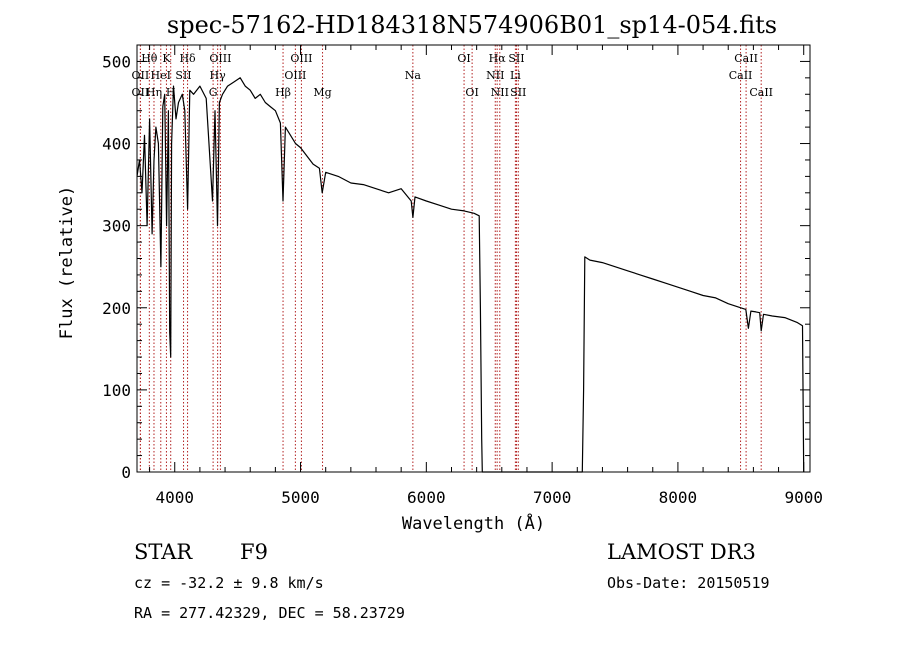 The width and height of the screenshot is (900, 649). What do you see at coordinates (126, 472) in the screenshot?
I see `y-tick-label: 0` at bounding box center [126, 472].